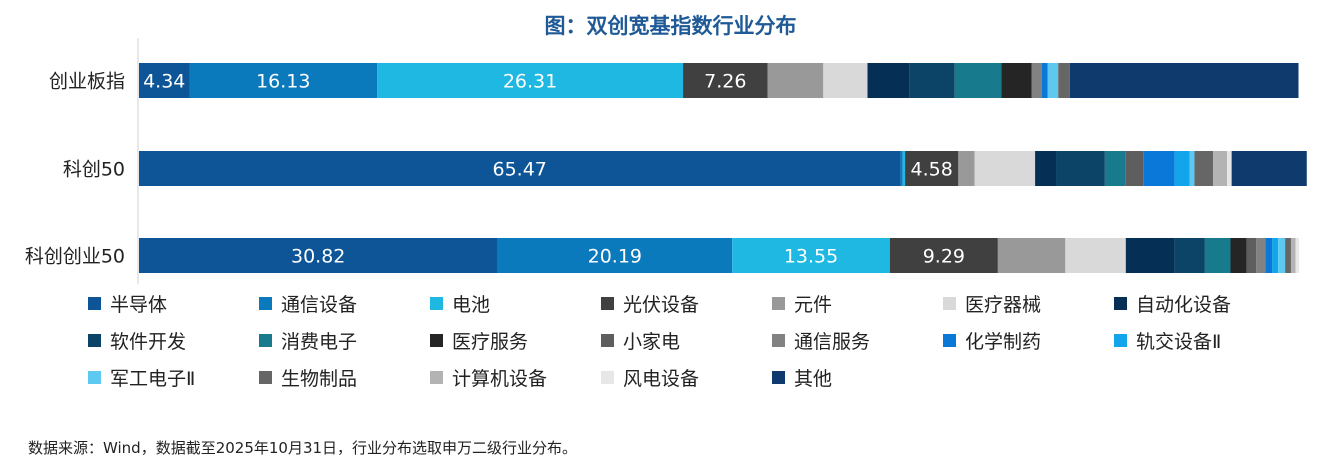  I want to click on legend-item: 生物制品, so click(308, 377).